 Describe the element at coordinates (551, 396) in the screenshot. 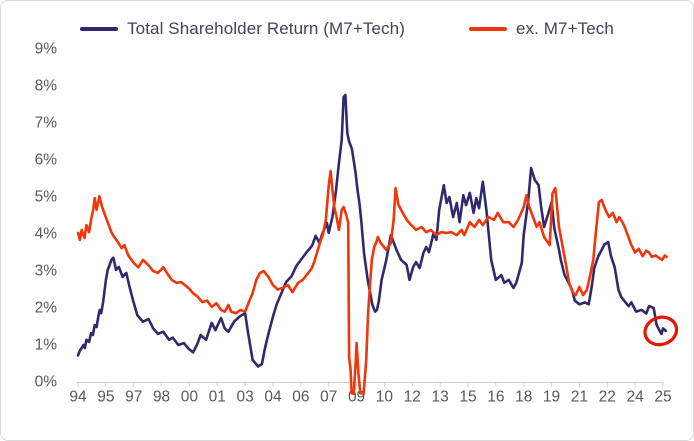

I see `x-axis-label: 19` at that location.